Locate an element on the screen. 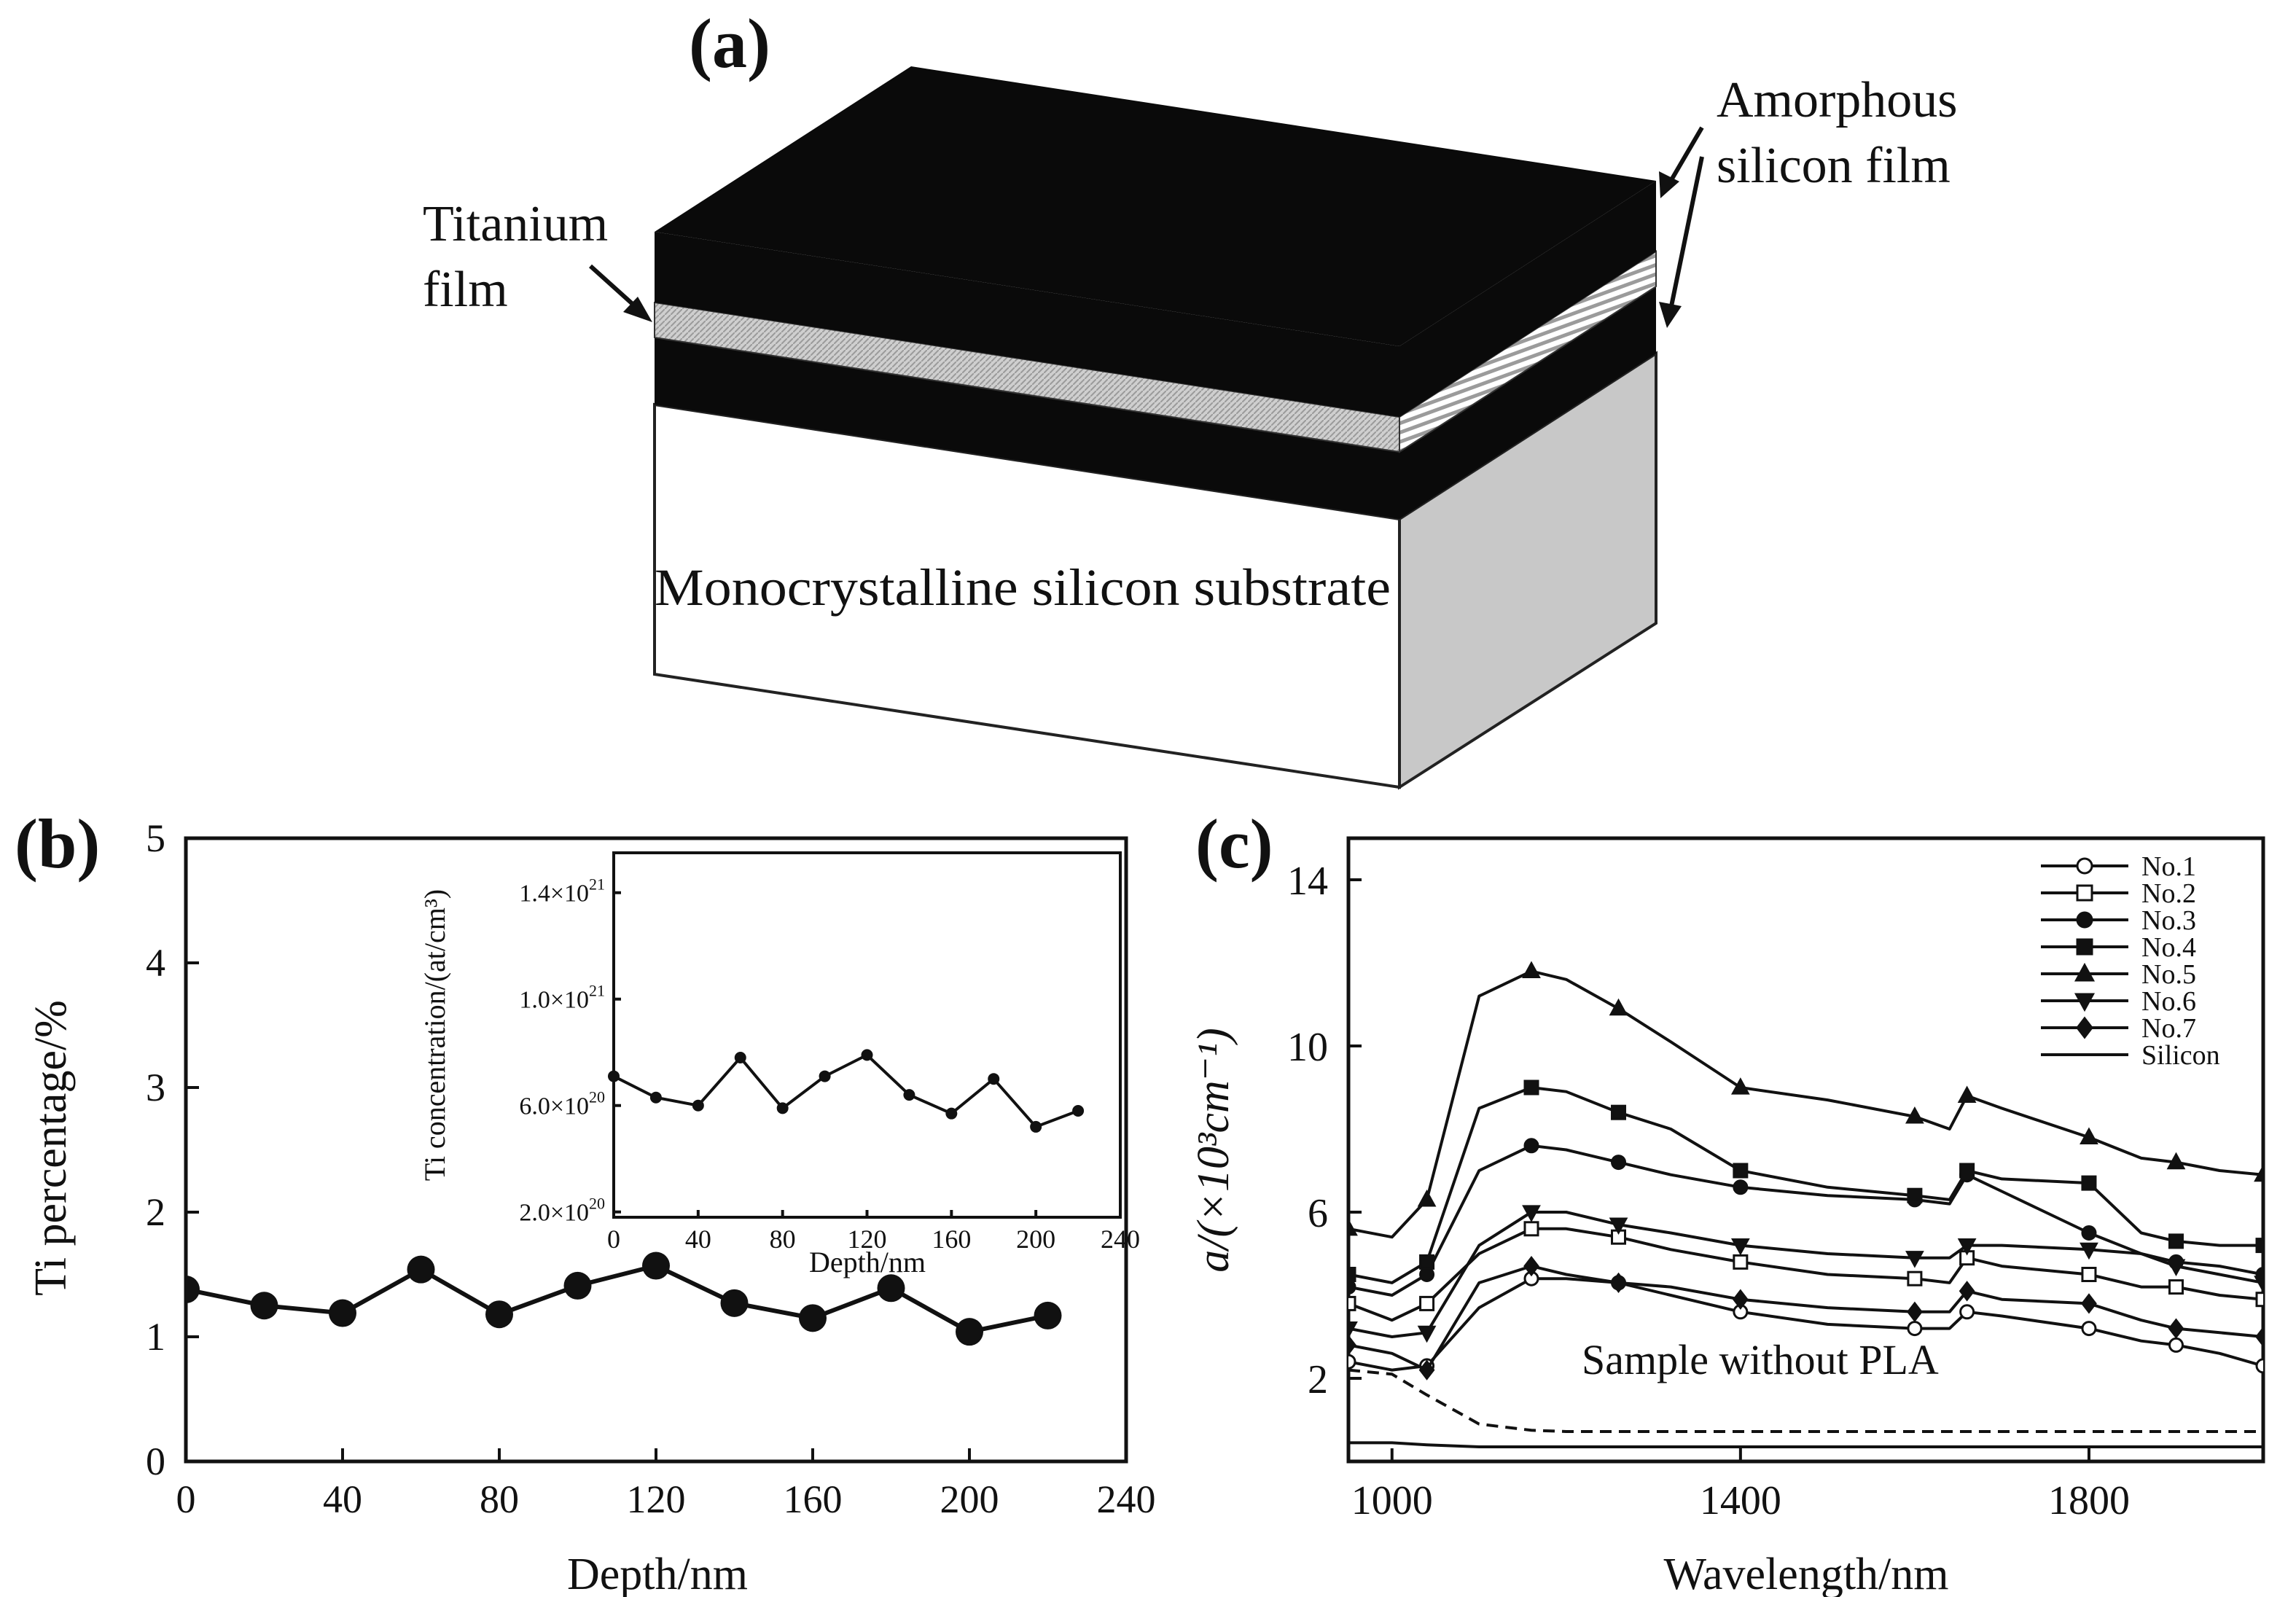 The height and width of the screenshot is (1597, 2296). c-x-axis: 1000 1400 1800 is located at coordinates (1741, 1485).